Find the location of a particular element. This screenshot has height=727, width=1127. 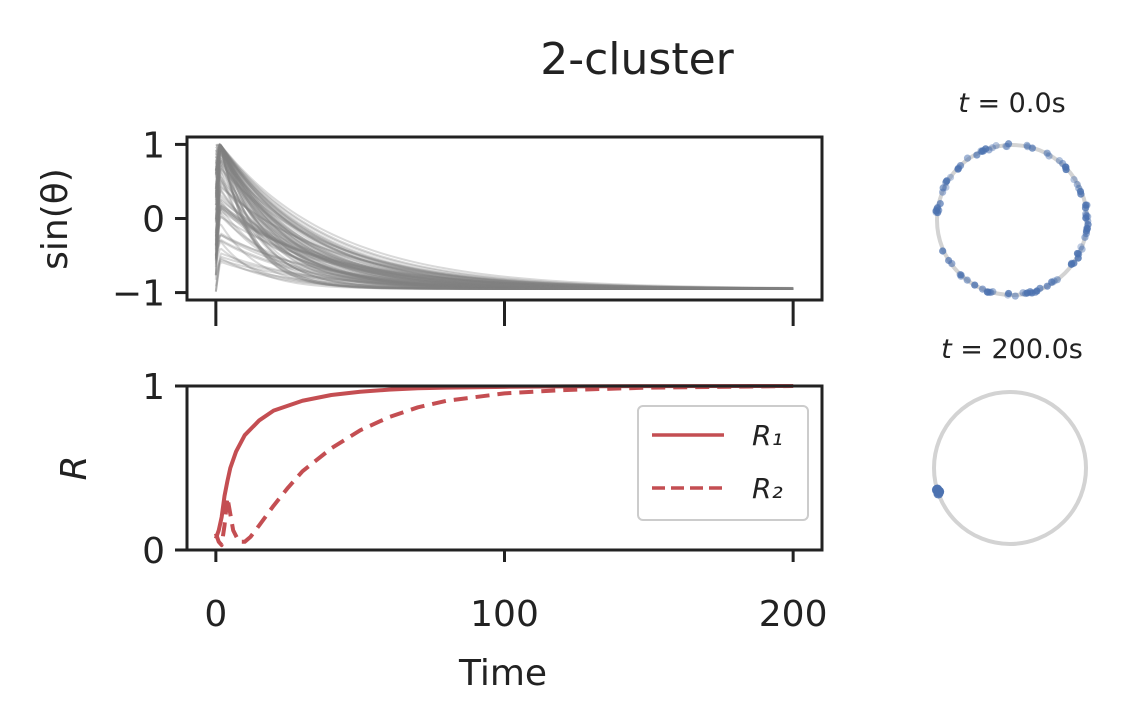

order-parameter-xtick-label: 200 is located at coordinates (793, 614).